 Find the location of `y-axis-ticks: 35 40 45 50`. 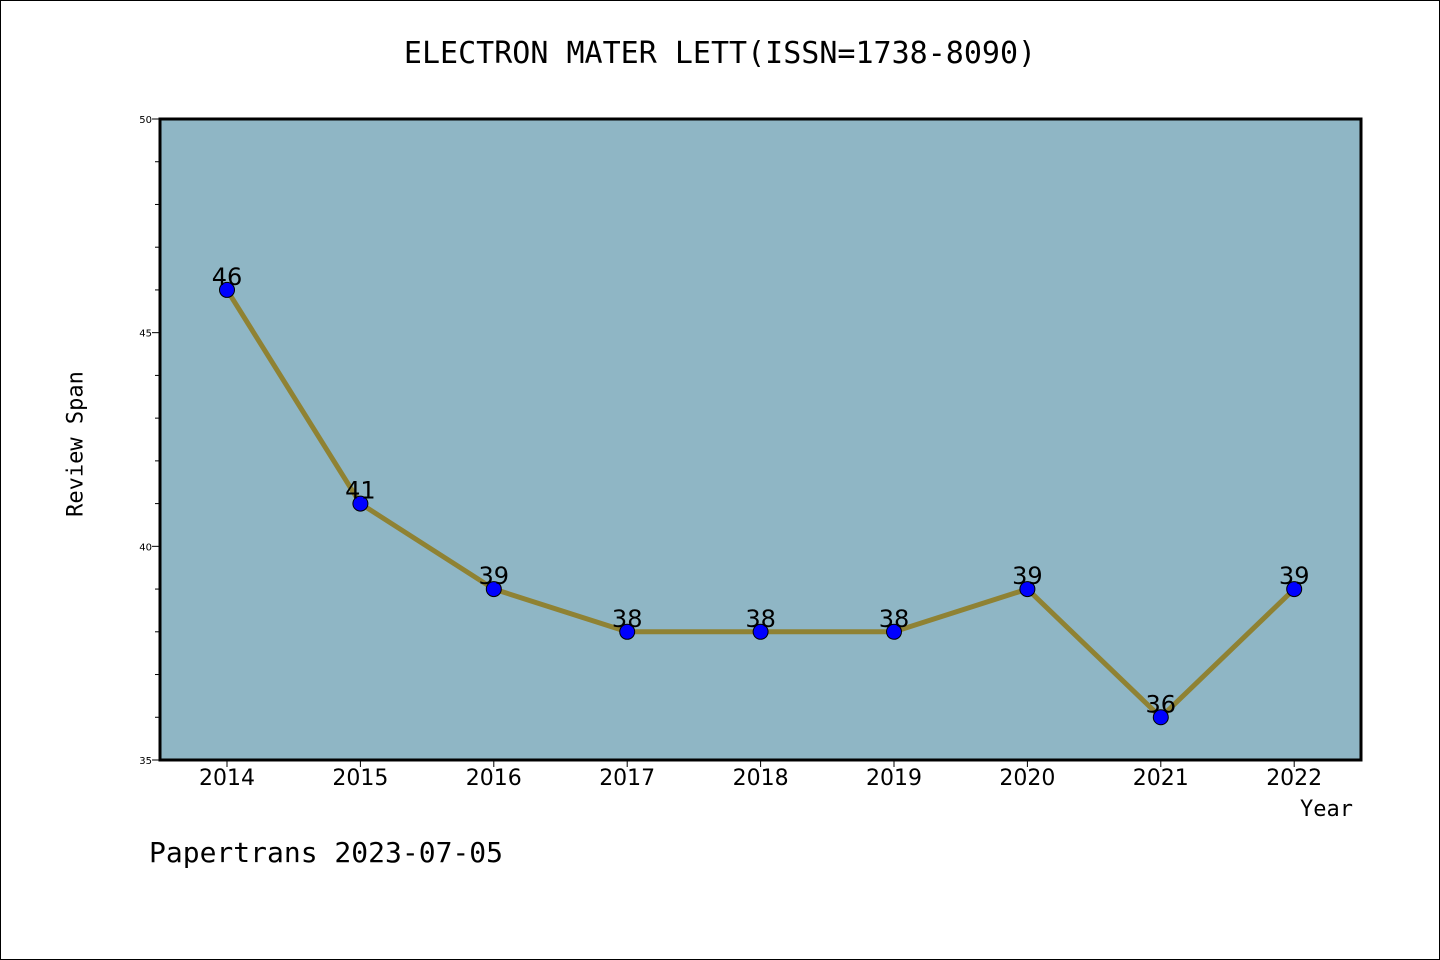

y-axis-ticks: 35 40 45 50 is located at coordinates (149, 441).